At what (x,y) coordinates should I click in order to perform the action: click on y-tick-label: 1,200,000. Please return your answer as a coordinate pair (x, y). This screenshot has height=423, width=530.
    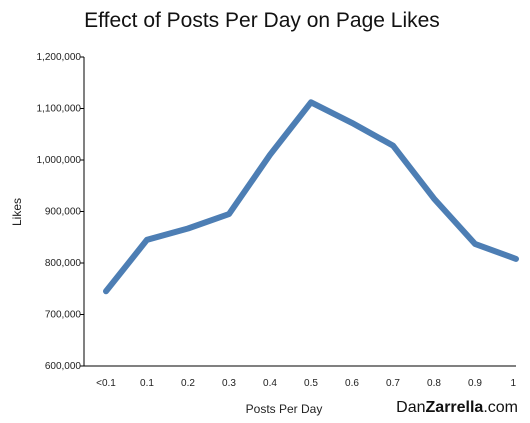
    Looking at the image, I should click on (59, 57).